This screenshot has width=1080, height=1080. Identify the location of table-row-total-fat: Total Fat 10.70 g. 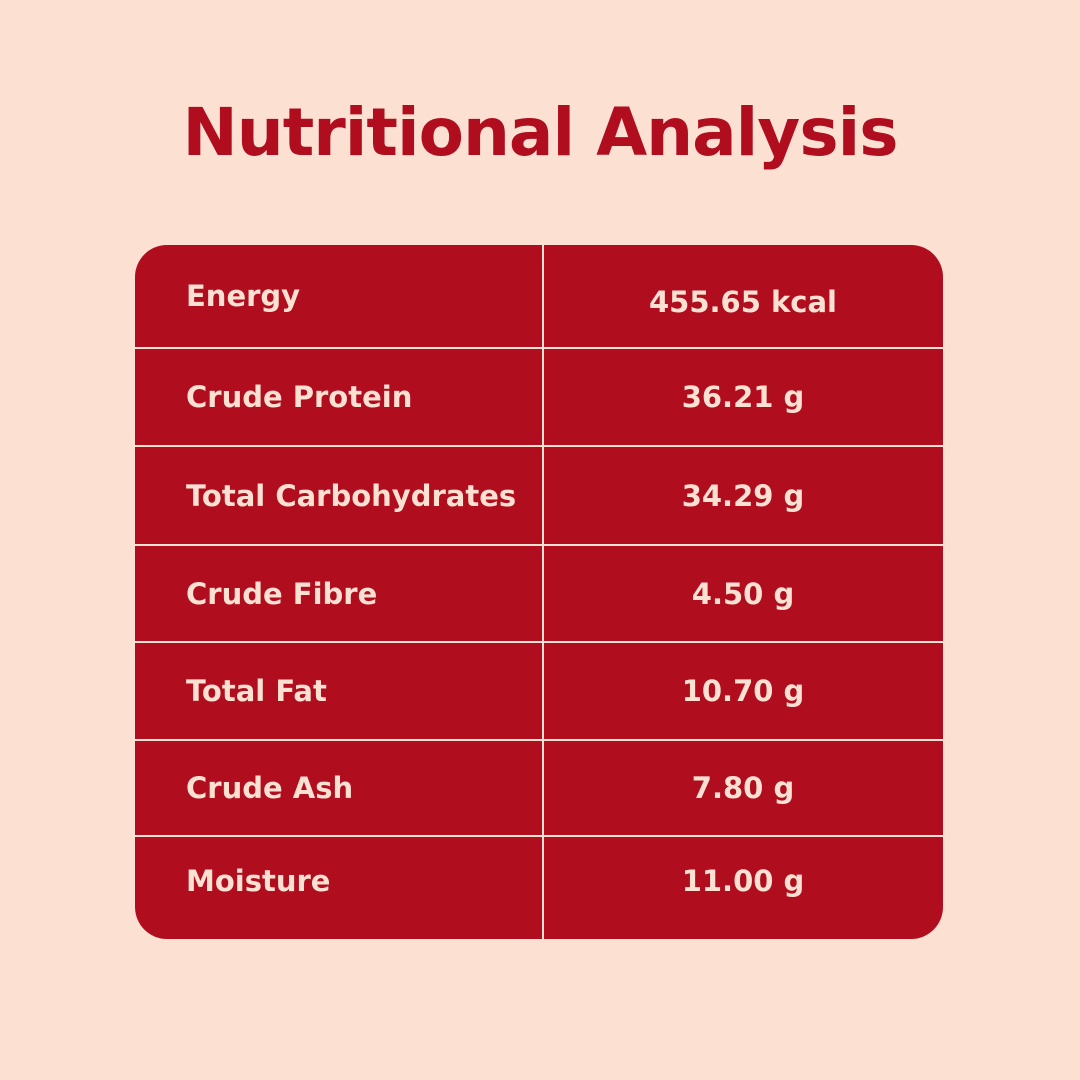
(539, 691).